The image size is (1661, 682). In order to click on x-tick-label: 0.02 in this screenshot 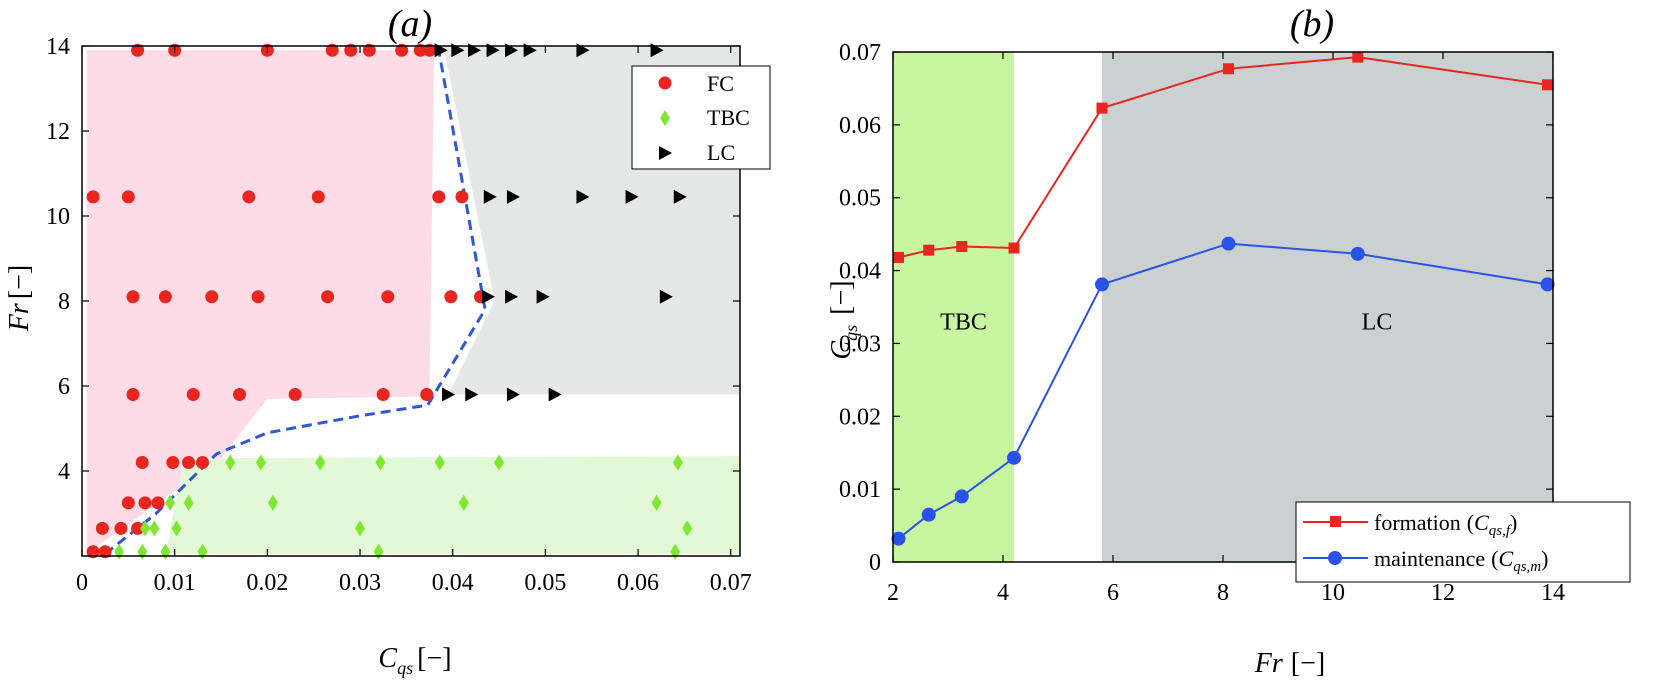, I will do `click(267, 583)`.